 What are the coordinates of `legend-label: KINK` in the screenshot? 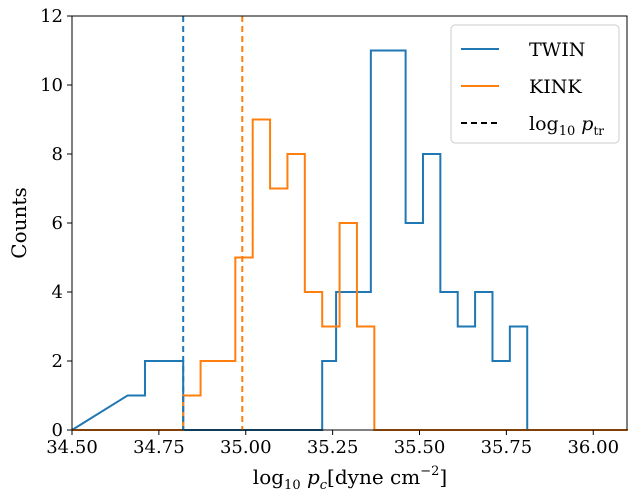 It's located at (555, 87).